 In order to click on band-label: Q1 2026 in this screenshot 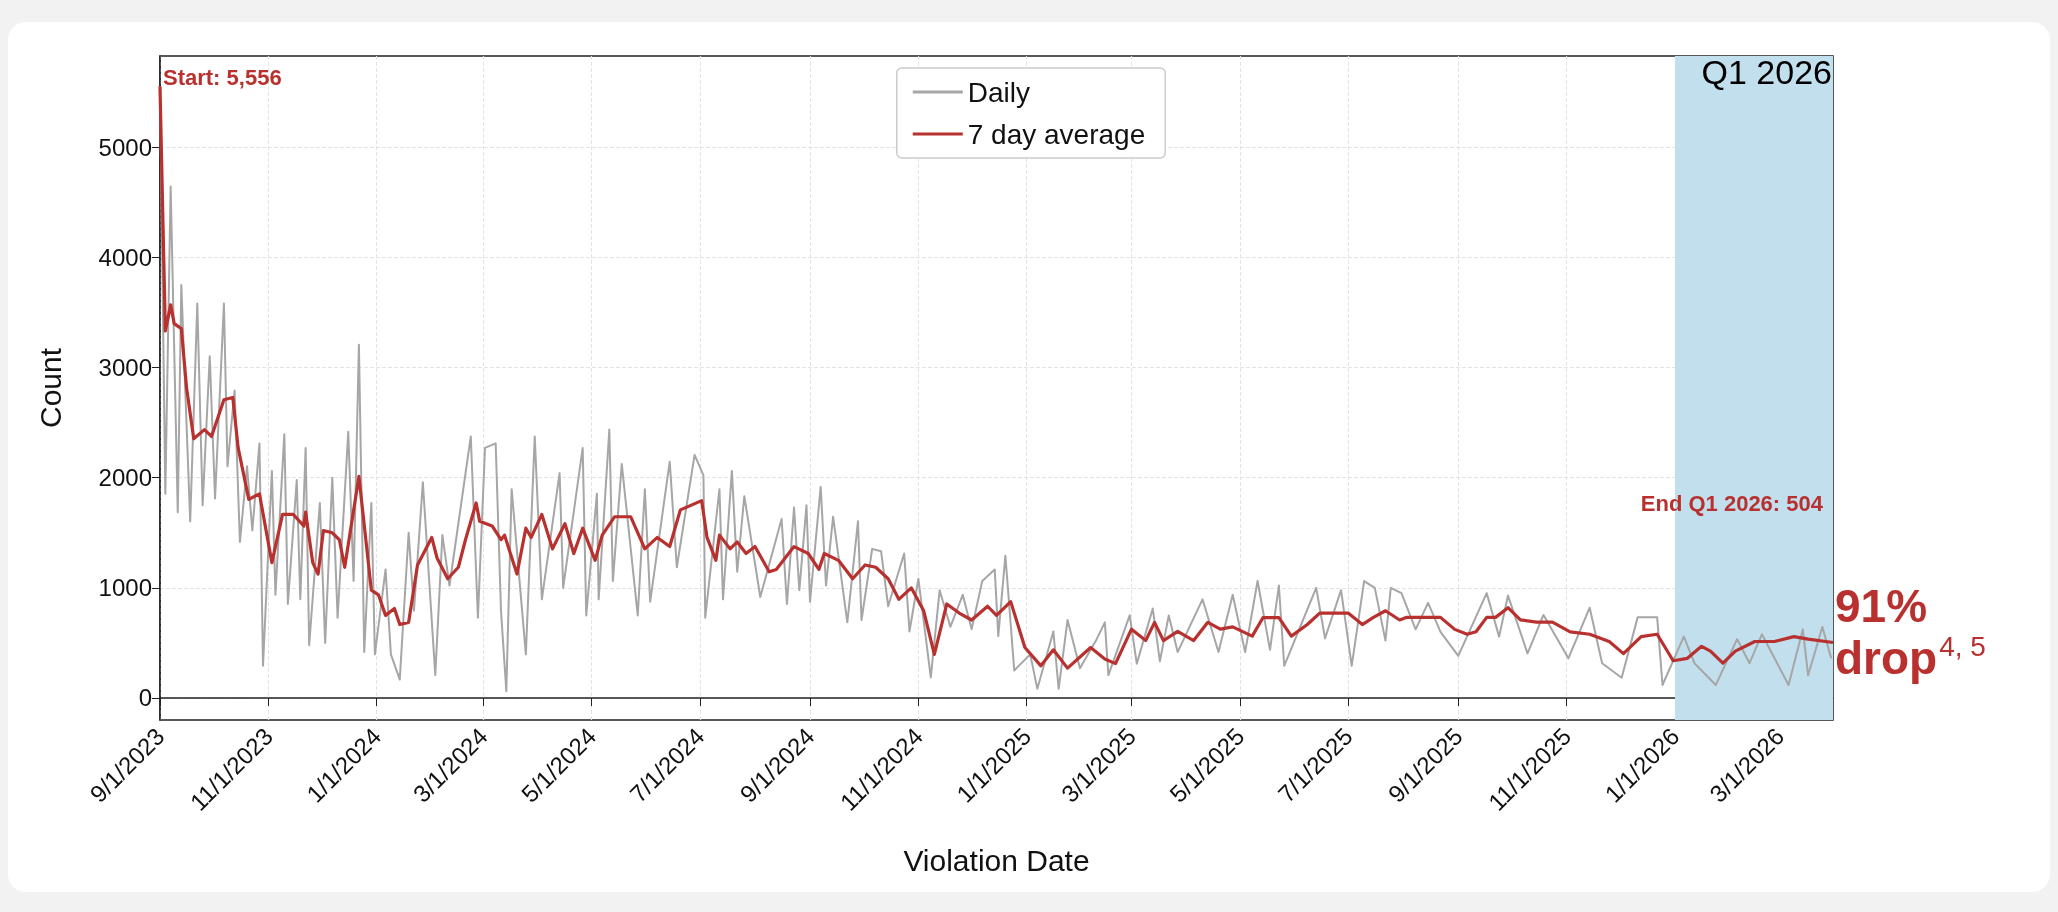, I will do `click(1766, 72)`.